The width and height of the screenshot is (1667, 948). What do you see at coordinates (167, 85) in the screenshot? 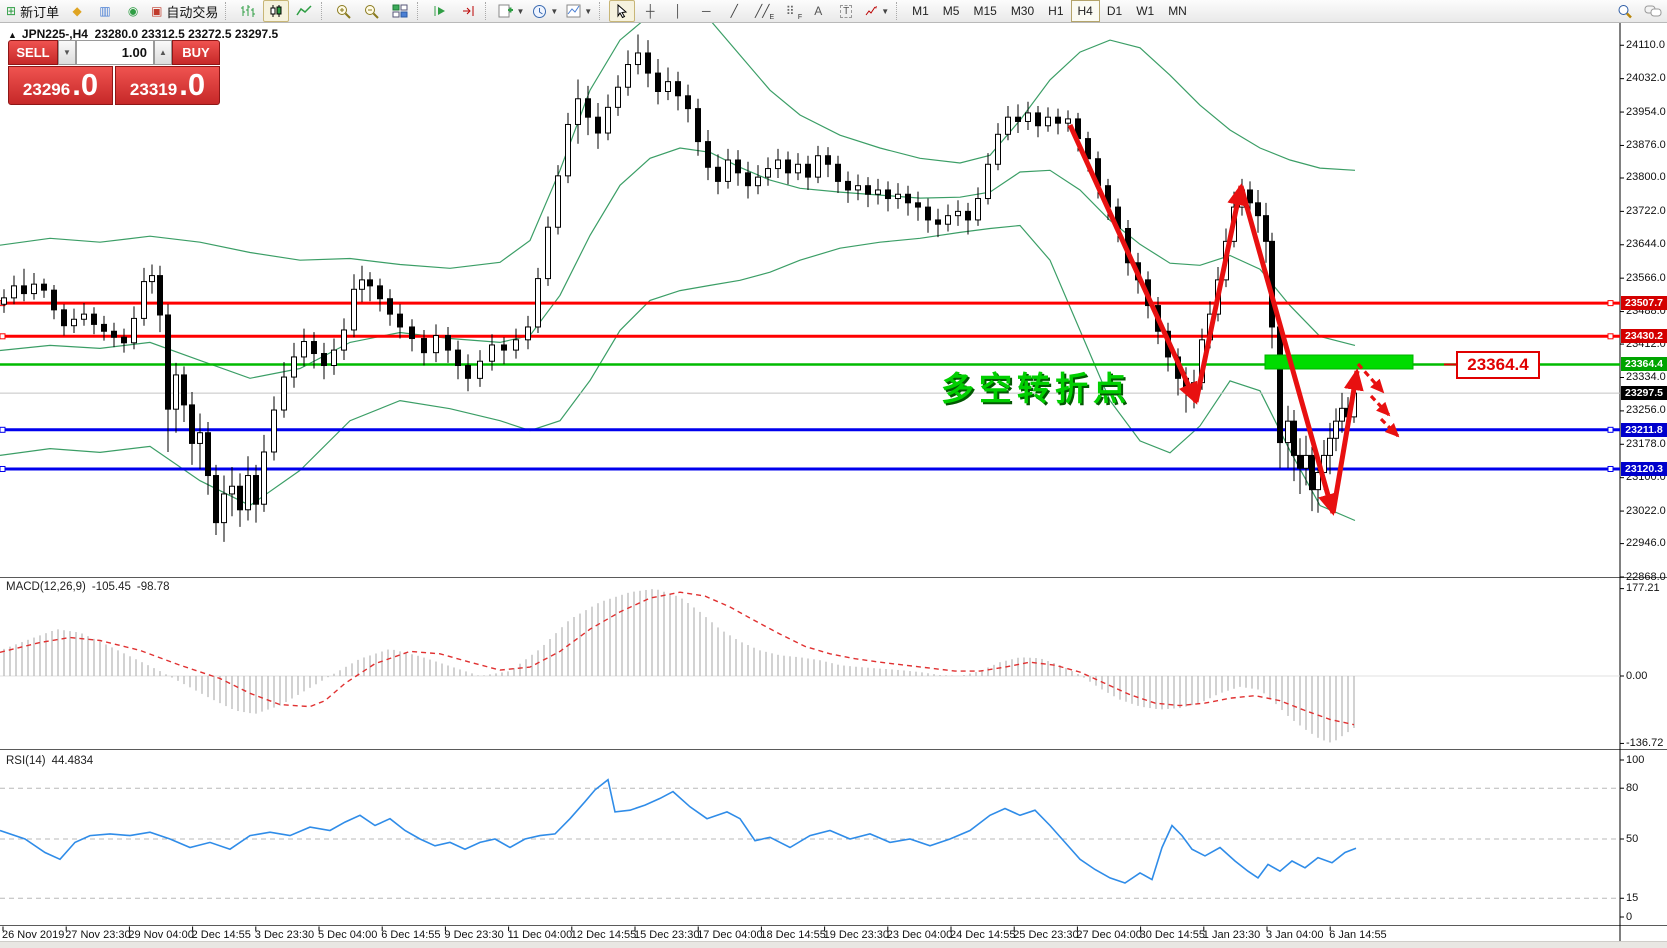
I see `buy-price-button: 23319 .0` at bounding box center [167, 85].